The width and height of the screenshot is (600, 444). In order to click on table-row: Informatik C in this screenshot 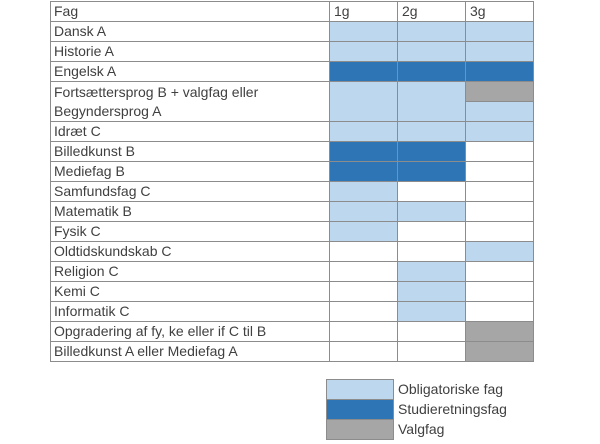, I will do `click(292, 311)`.